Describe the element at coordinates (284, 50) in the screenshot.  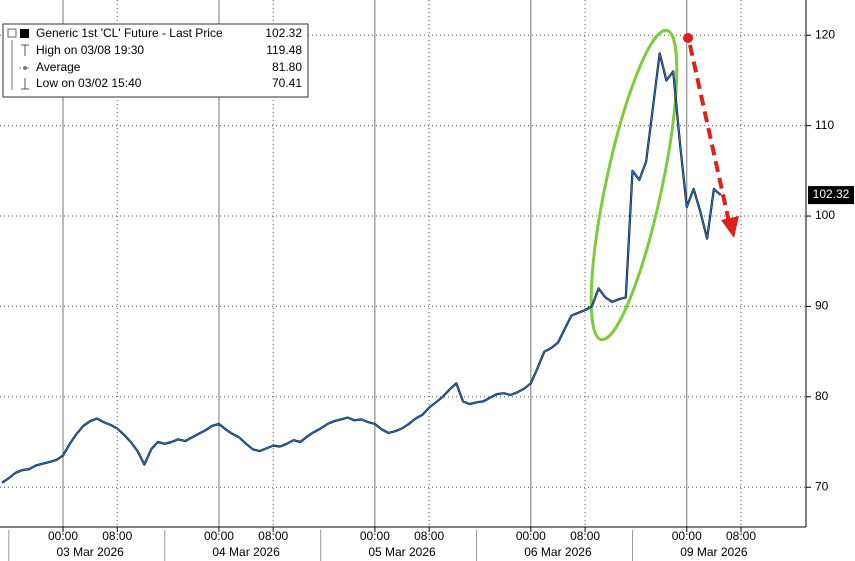
I see `legend-value: 119.48` at that location.